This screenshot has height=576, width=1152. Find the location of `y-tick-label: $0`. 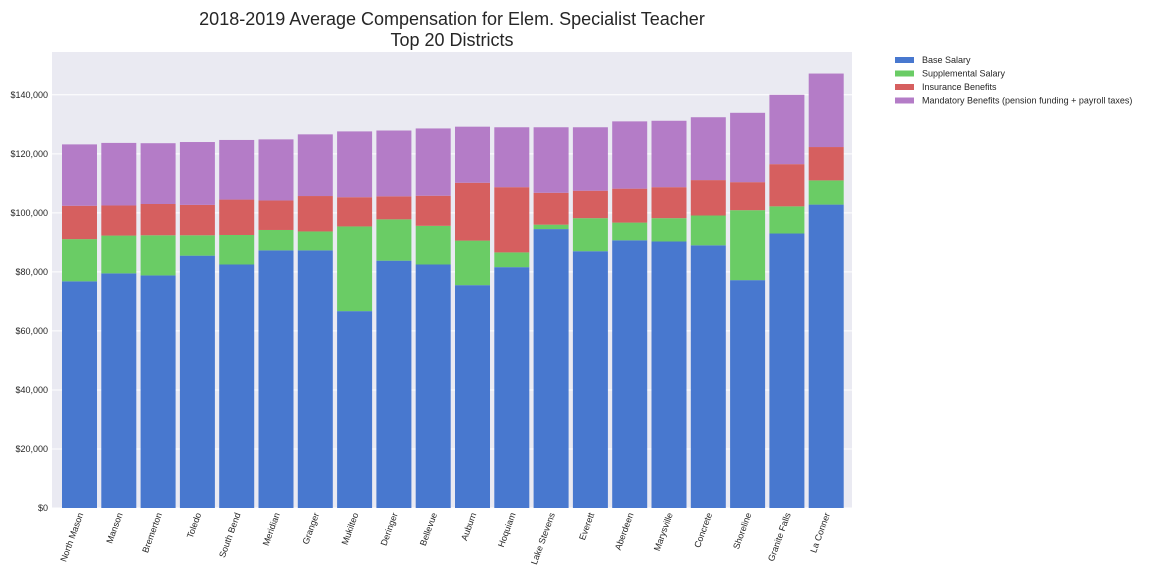

y-tick-label: $0 is located at coordinates (43, 508).